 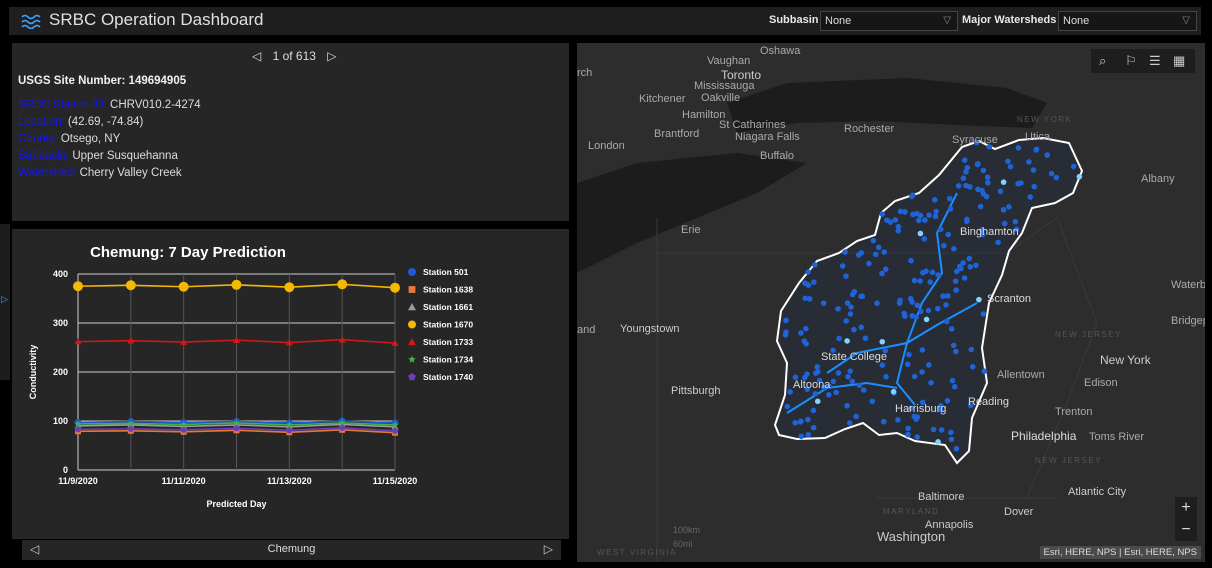 I want to click on carousel-next-icon: ▷, so click(x=548, y=549).